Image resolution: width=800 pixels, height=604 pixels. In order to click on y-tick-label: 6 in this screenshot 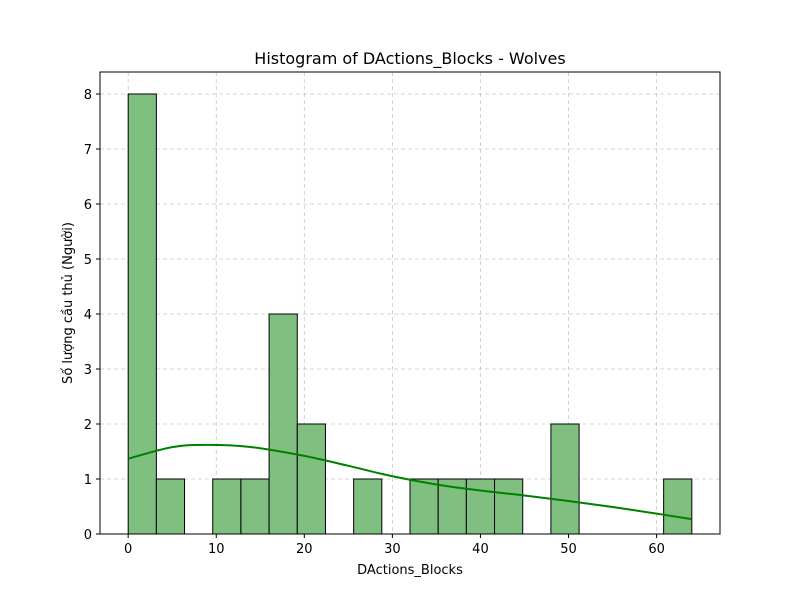, I will do `click(88, 205)`.